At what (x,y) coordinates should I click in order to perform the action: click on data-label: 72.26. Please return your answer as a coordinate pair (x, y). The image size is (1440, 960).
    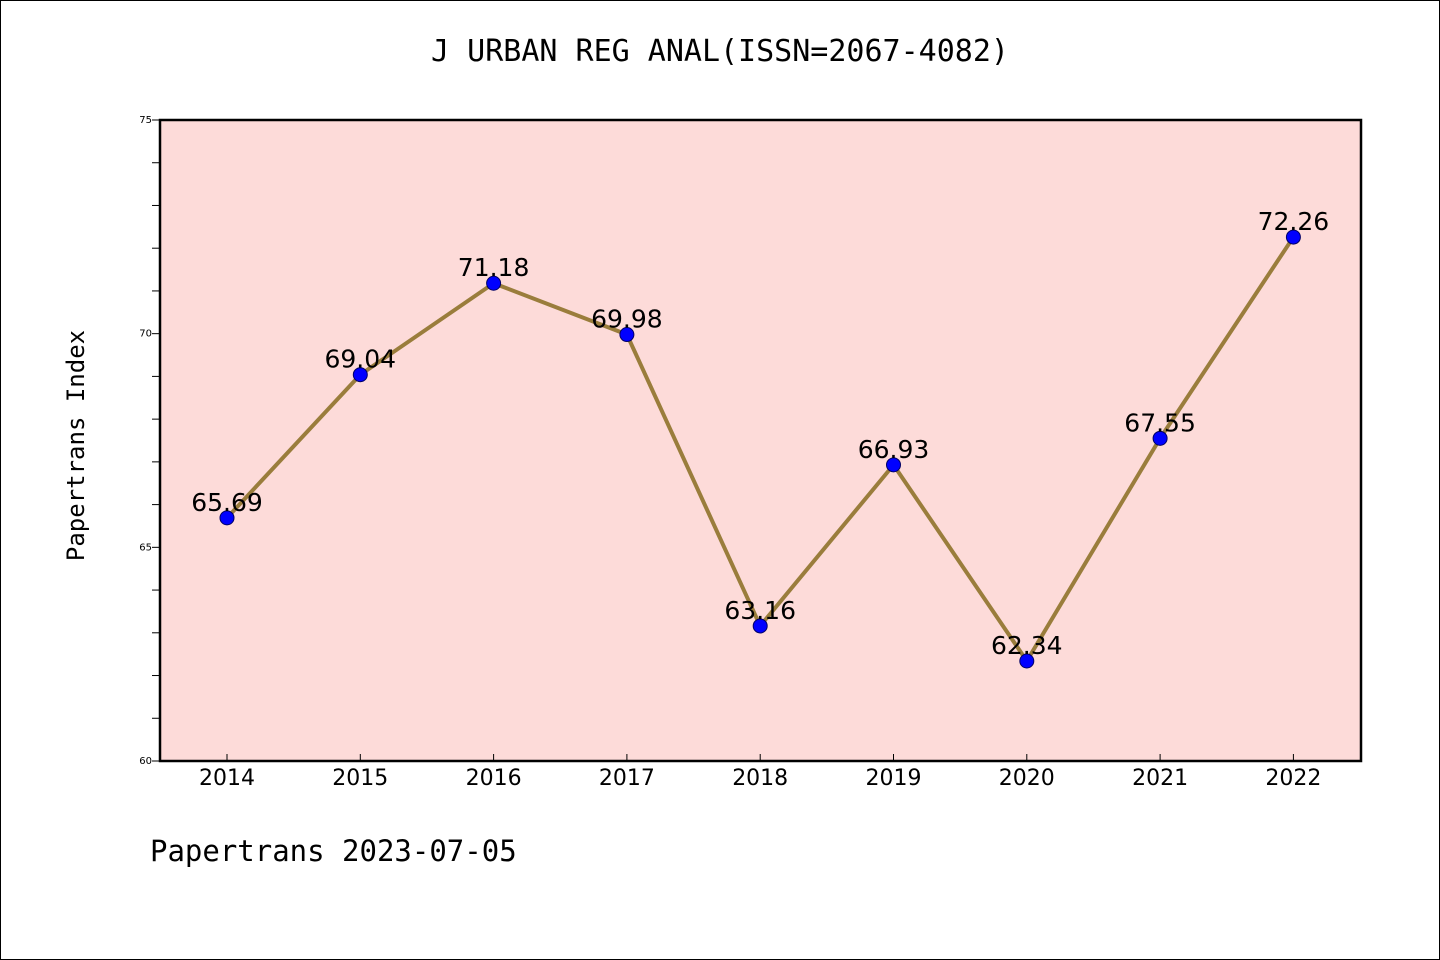
    Looking at the image, I should click on (1294, 221).